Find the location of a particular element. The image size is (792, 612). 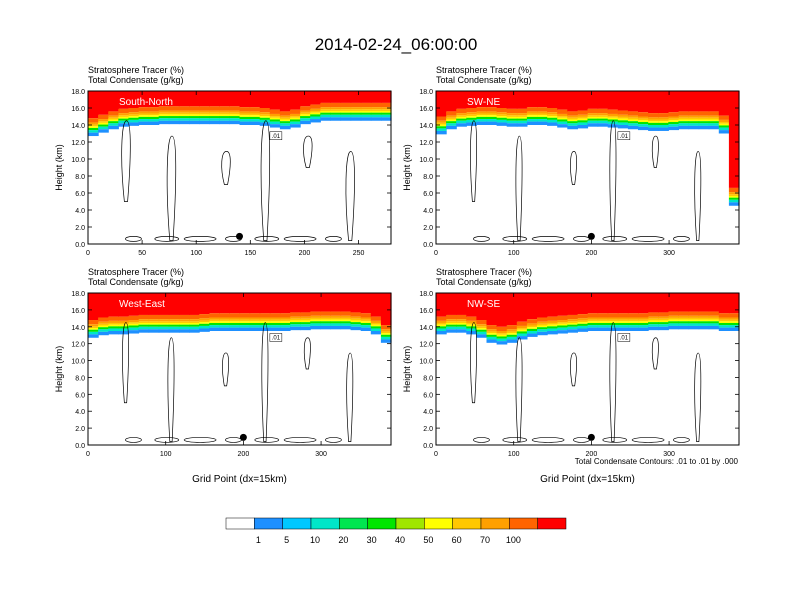

condensate-contours is located at coordinates (586, 382).